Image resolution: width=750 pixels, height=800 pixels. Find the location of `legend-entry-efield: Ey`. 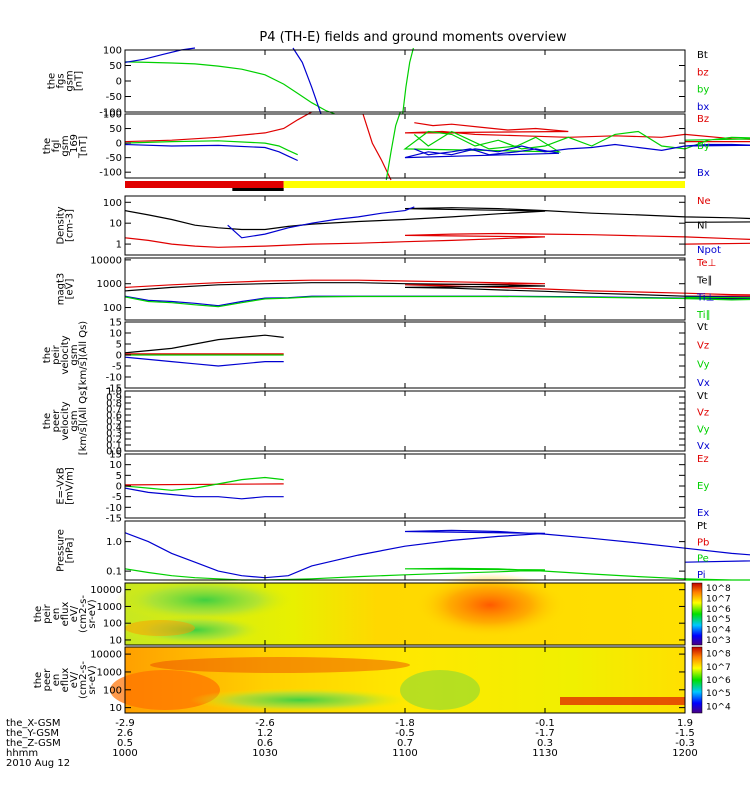

legend-entry-efield: Ey is located at coordinates (703, 486).